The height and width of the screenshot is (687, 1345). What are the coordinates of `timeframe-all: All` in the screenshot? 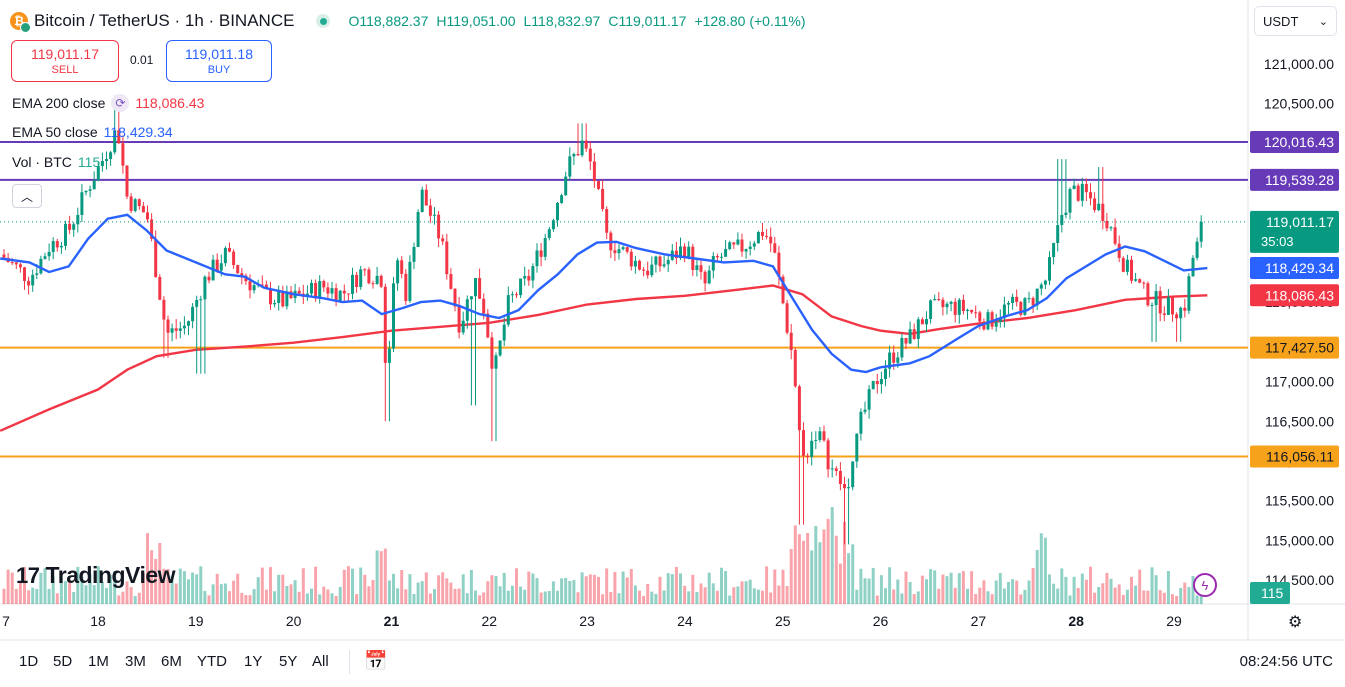 It's located at (320, 661).